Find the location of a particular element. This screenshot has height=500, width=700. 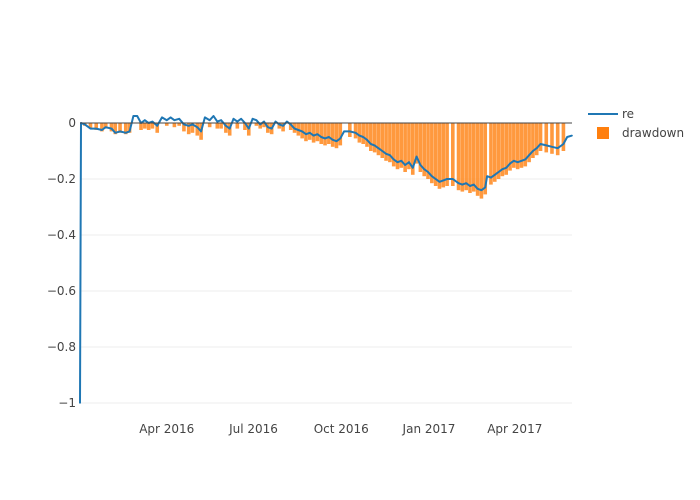

legend-item-re: re is located at coordinates (611, 114).